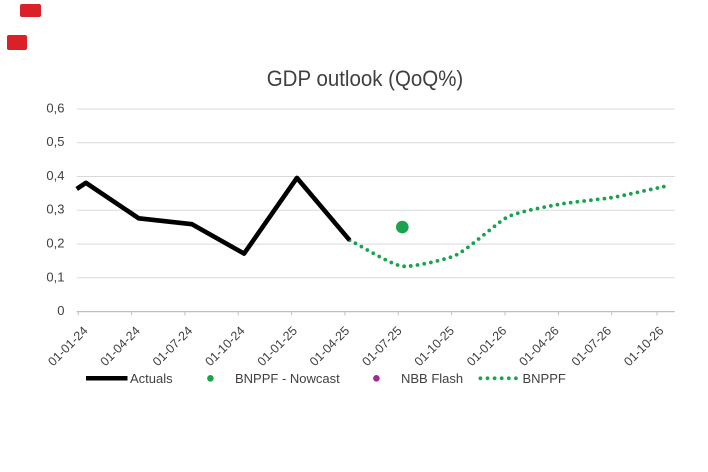  Describe the element at coordinates (55, 276) in the screenshot. I see `svg-text: 0,1` at that location.